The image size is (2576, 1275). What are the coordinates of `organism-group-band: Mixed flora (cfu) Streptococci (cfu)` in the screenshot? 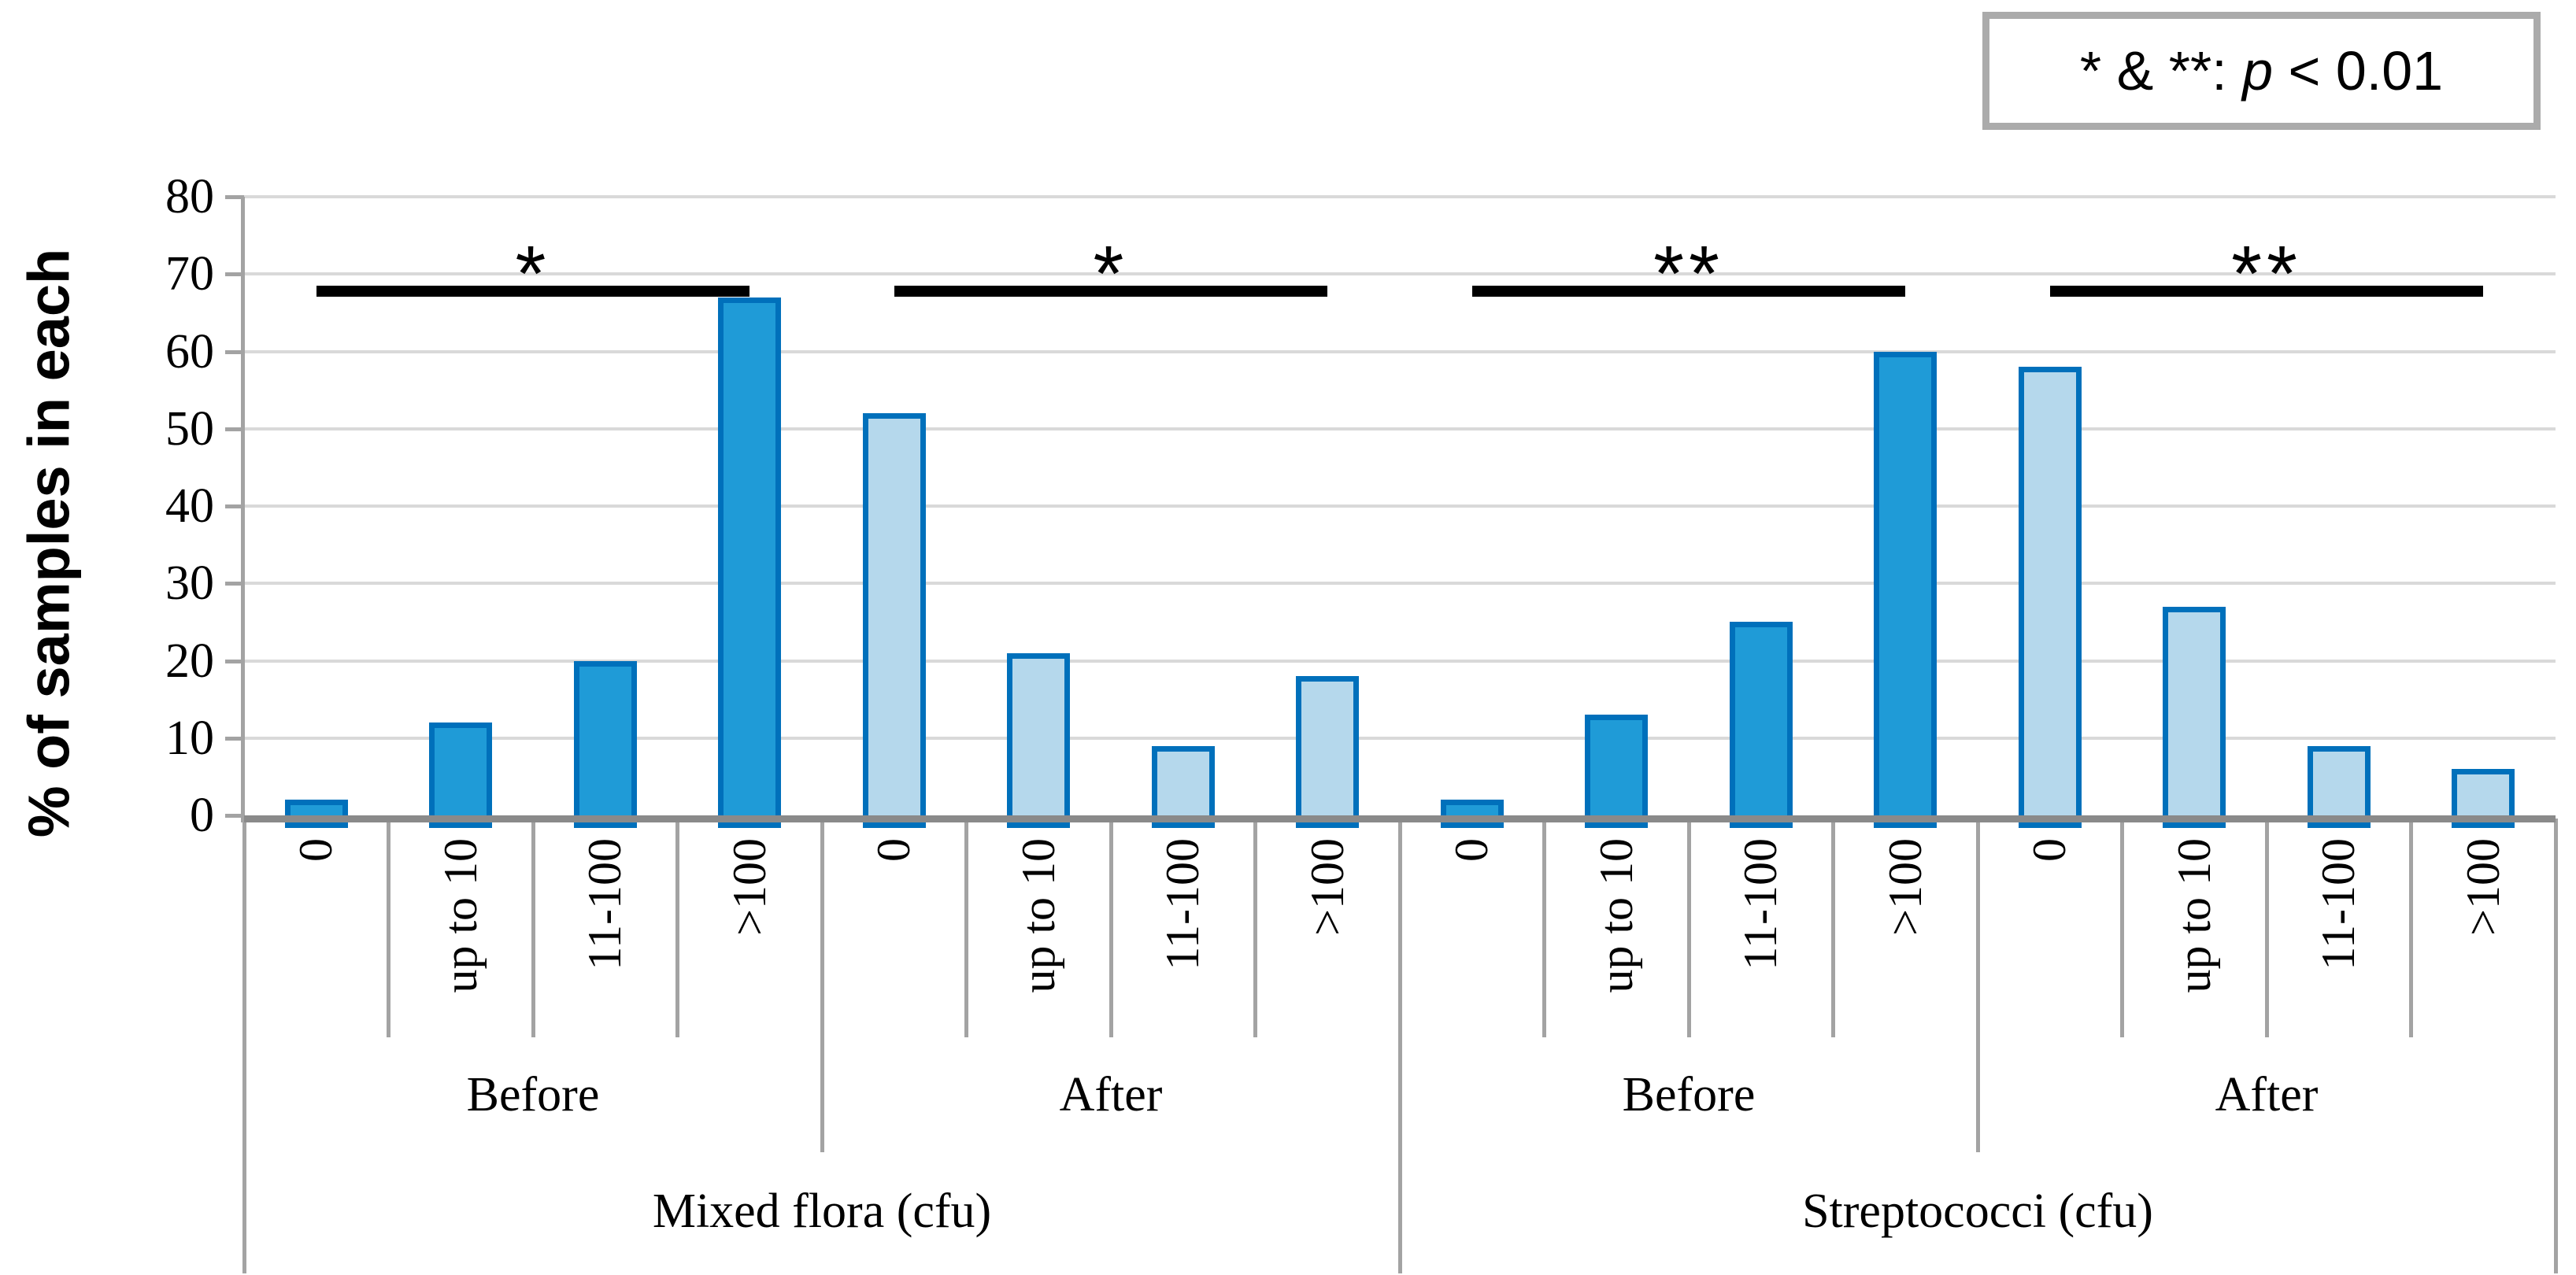 It's located at (1400, 1211).